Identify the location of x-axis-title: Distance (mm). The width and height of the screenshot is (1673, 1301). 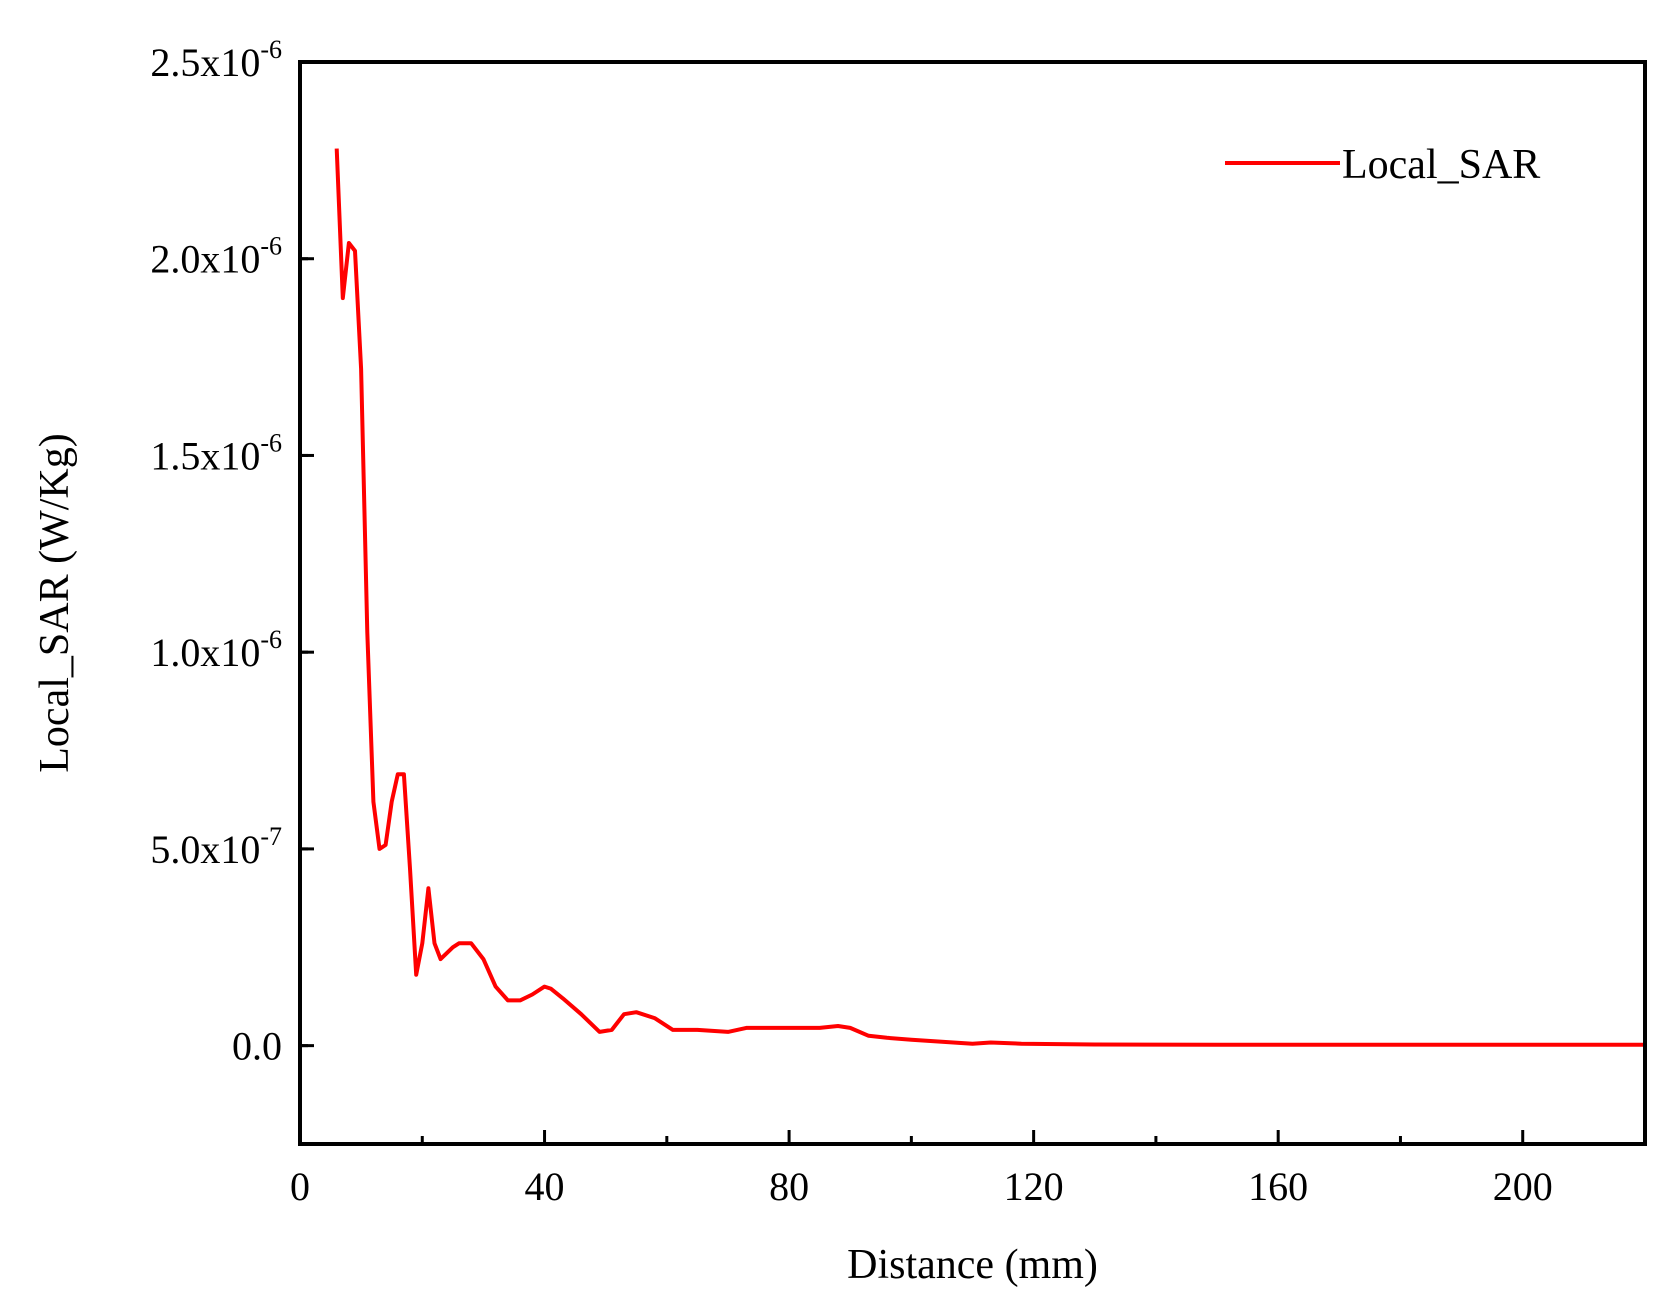
(972, 1265).